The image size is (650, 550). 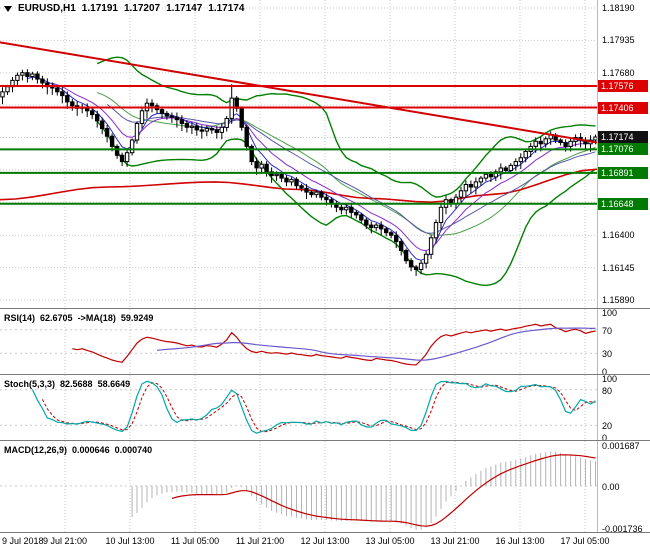 I want to click on rsi-header: RSI(14) 62.6705 ->MA(18) 59.9249, so click(x=78, y=318).